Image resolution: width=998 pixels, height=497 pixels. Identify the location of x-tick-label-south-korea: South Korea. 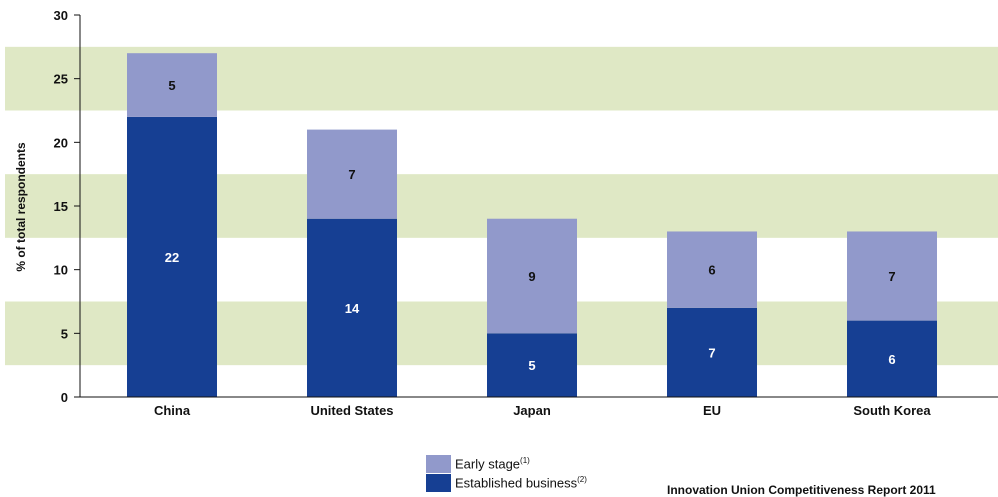
(892, 410).